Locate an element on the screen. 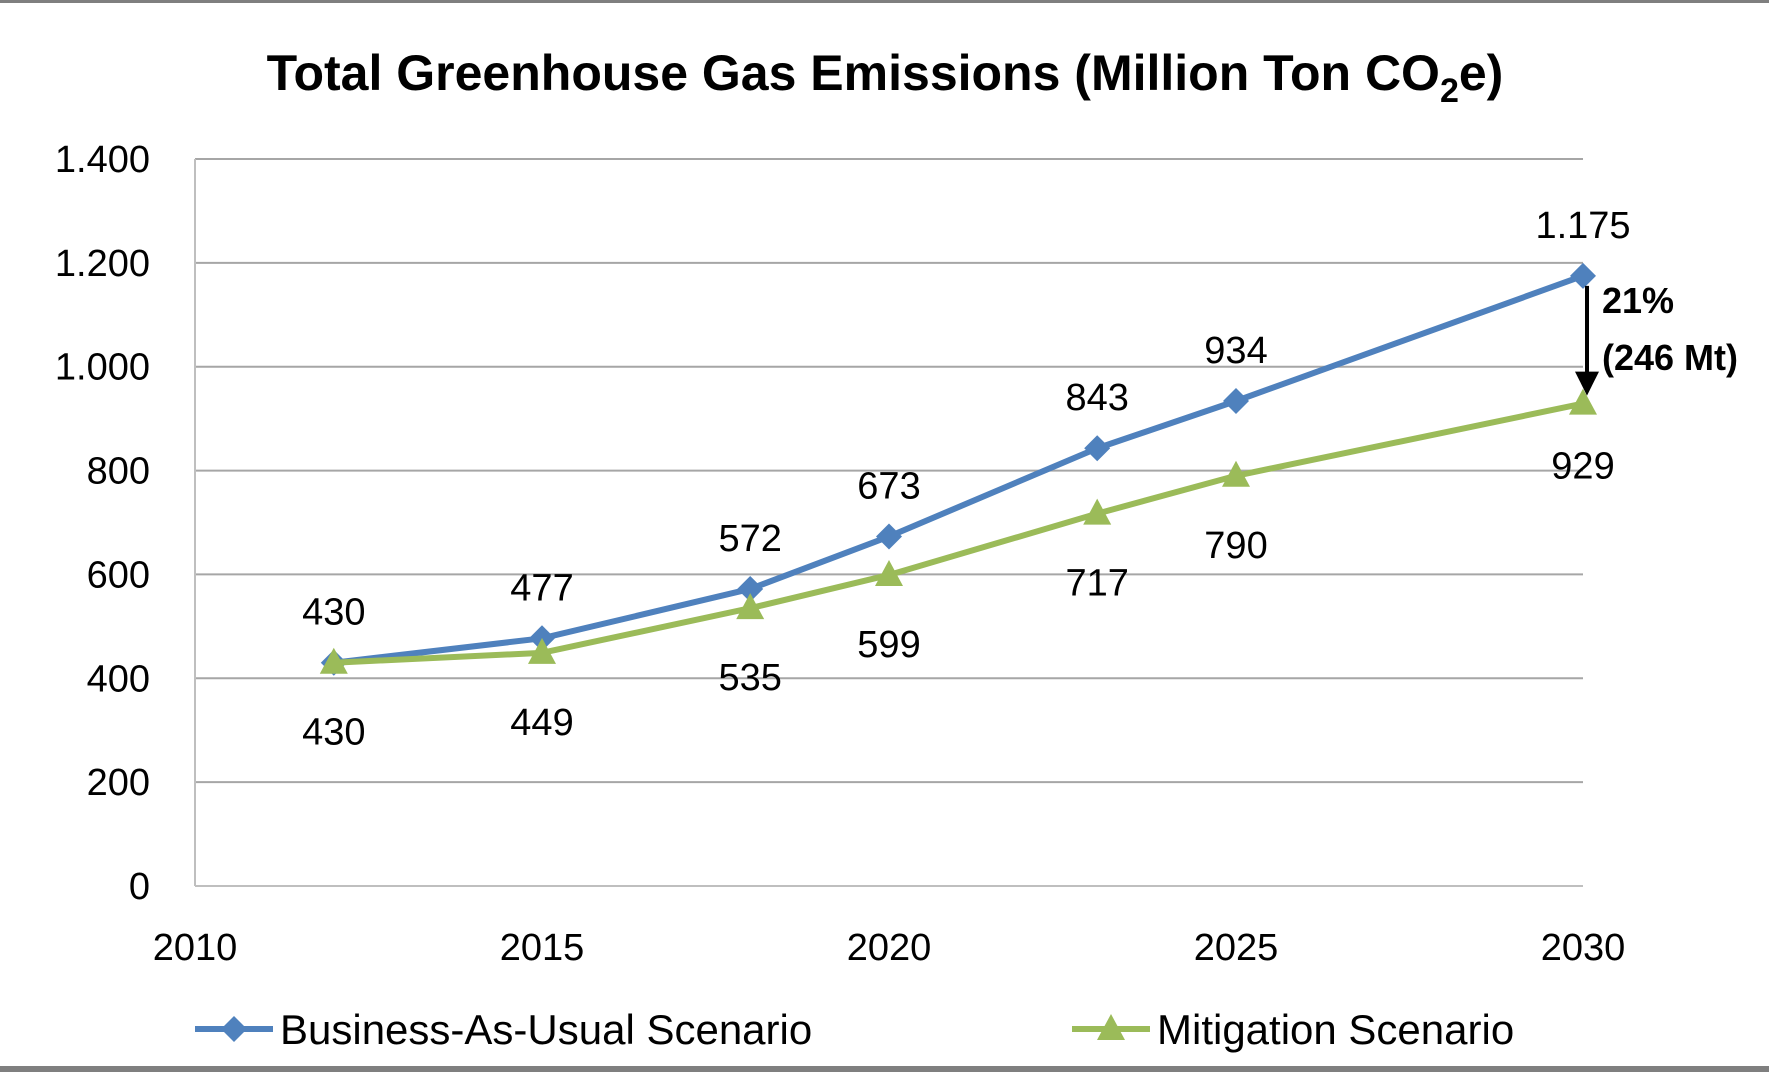 The width and height of the screenshot is (1769, 1072). legend-item: Business-As-Usual Scenario is located at coordinates (503, 1029).